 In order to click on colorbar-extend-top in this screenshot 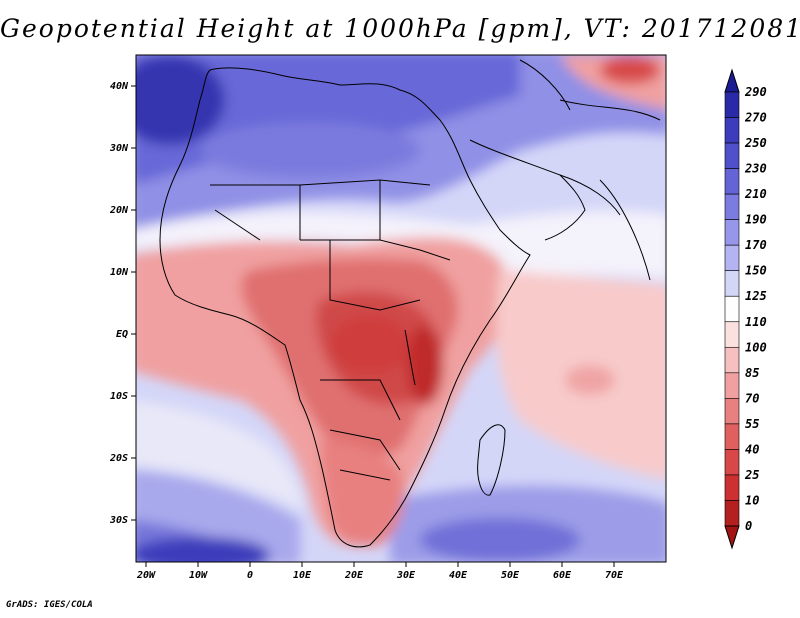, I will do `click(732, 80)`.